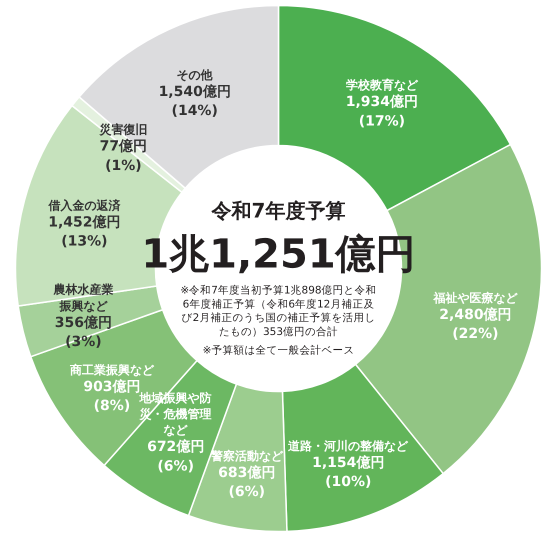  What do you see at coordinates (382, 85) in the screenshot?
I see `slice-label: 学校教育など` at bounding box center [382, 85].